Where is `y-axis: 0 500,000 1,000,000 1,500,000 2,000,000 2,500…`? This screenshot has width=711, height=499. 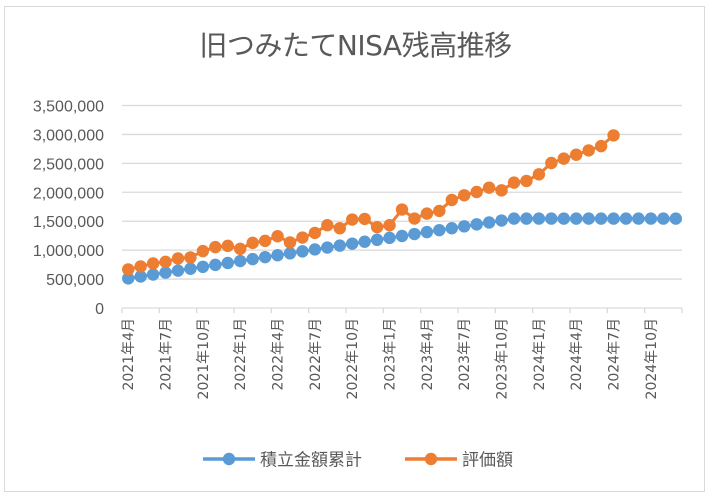 y-axis: 0 500,000 1,000,000 1,500,000 2,000,000 2,500… is located at coordinates (68, 209).